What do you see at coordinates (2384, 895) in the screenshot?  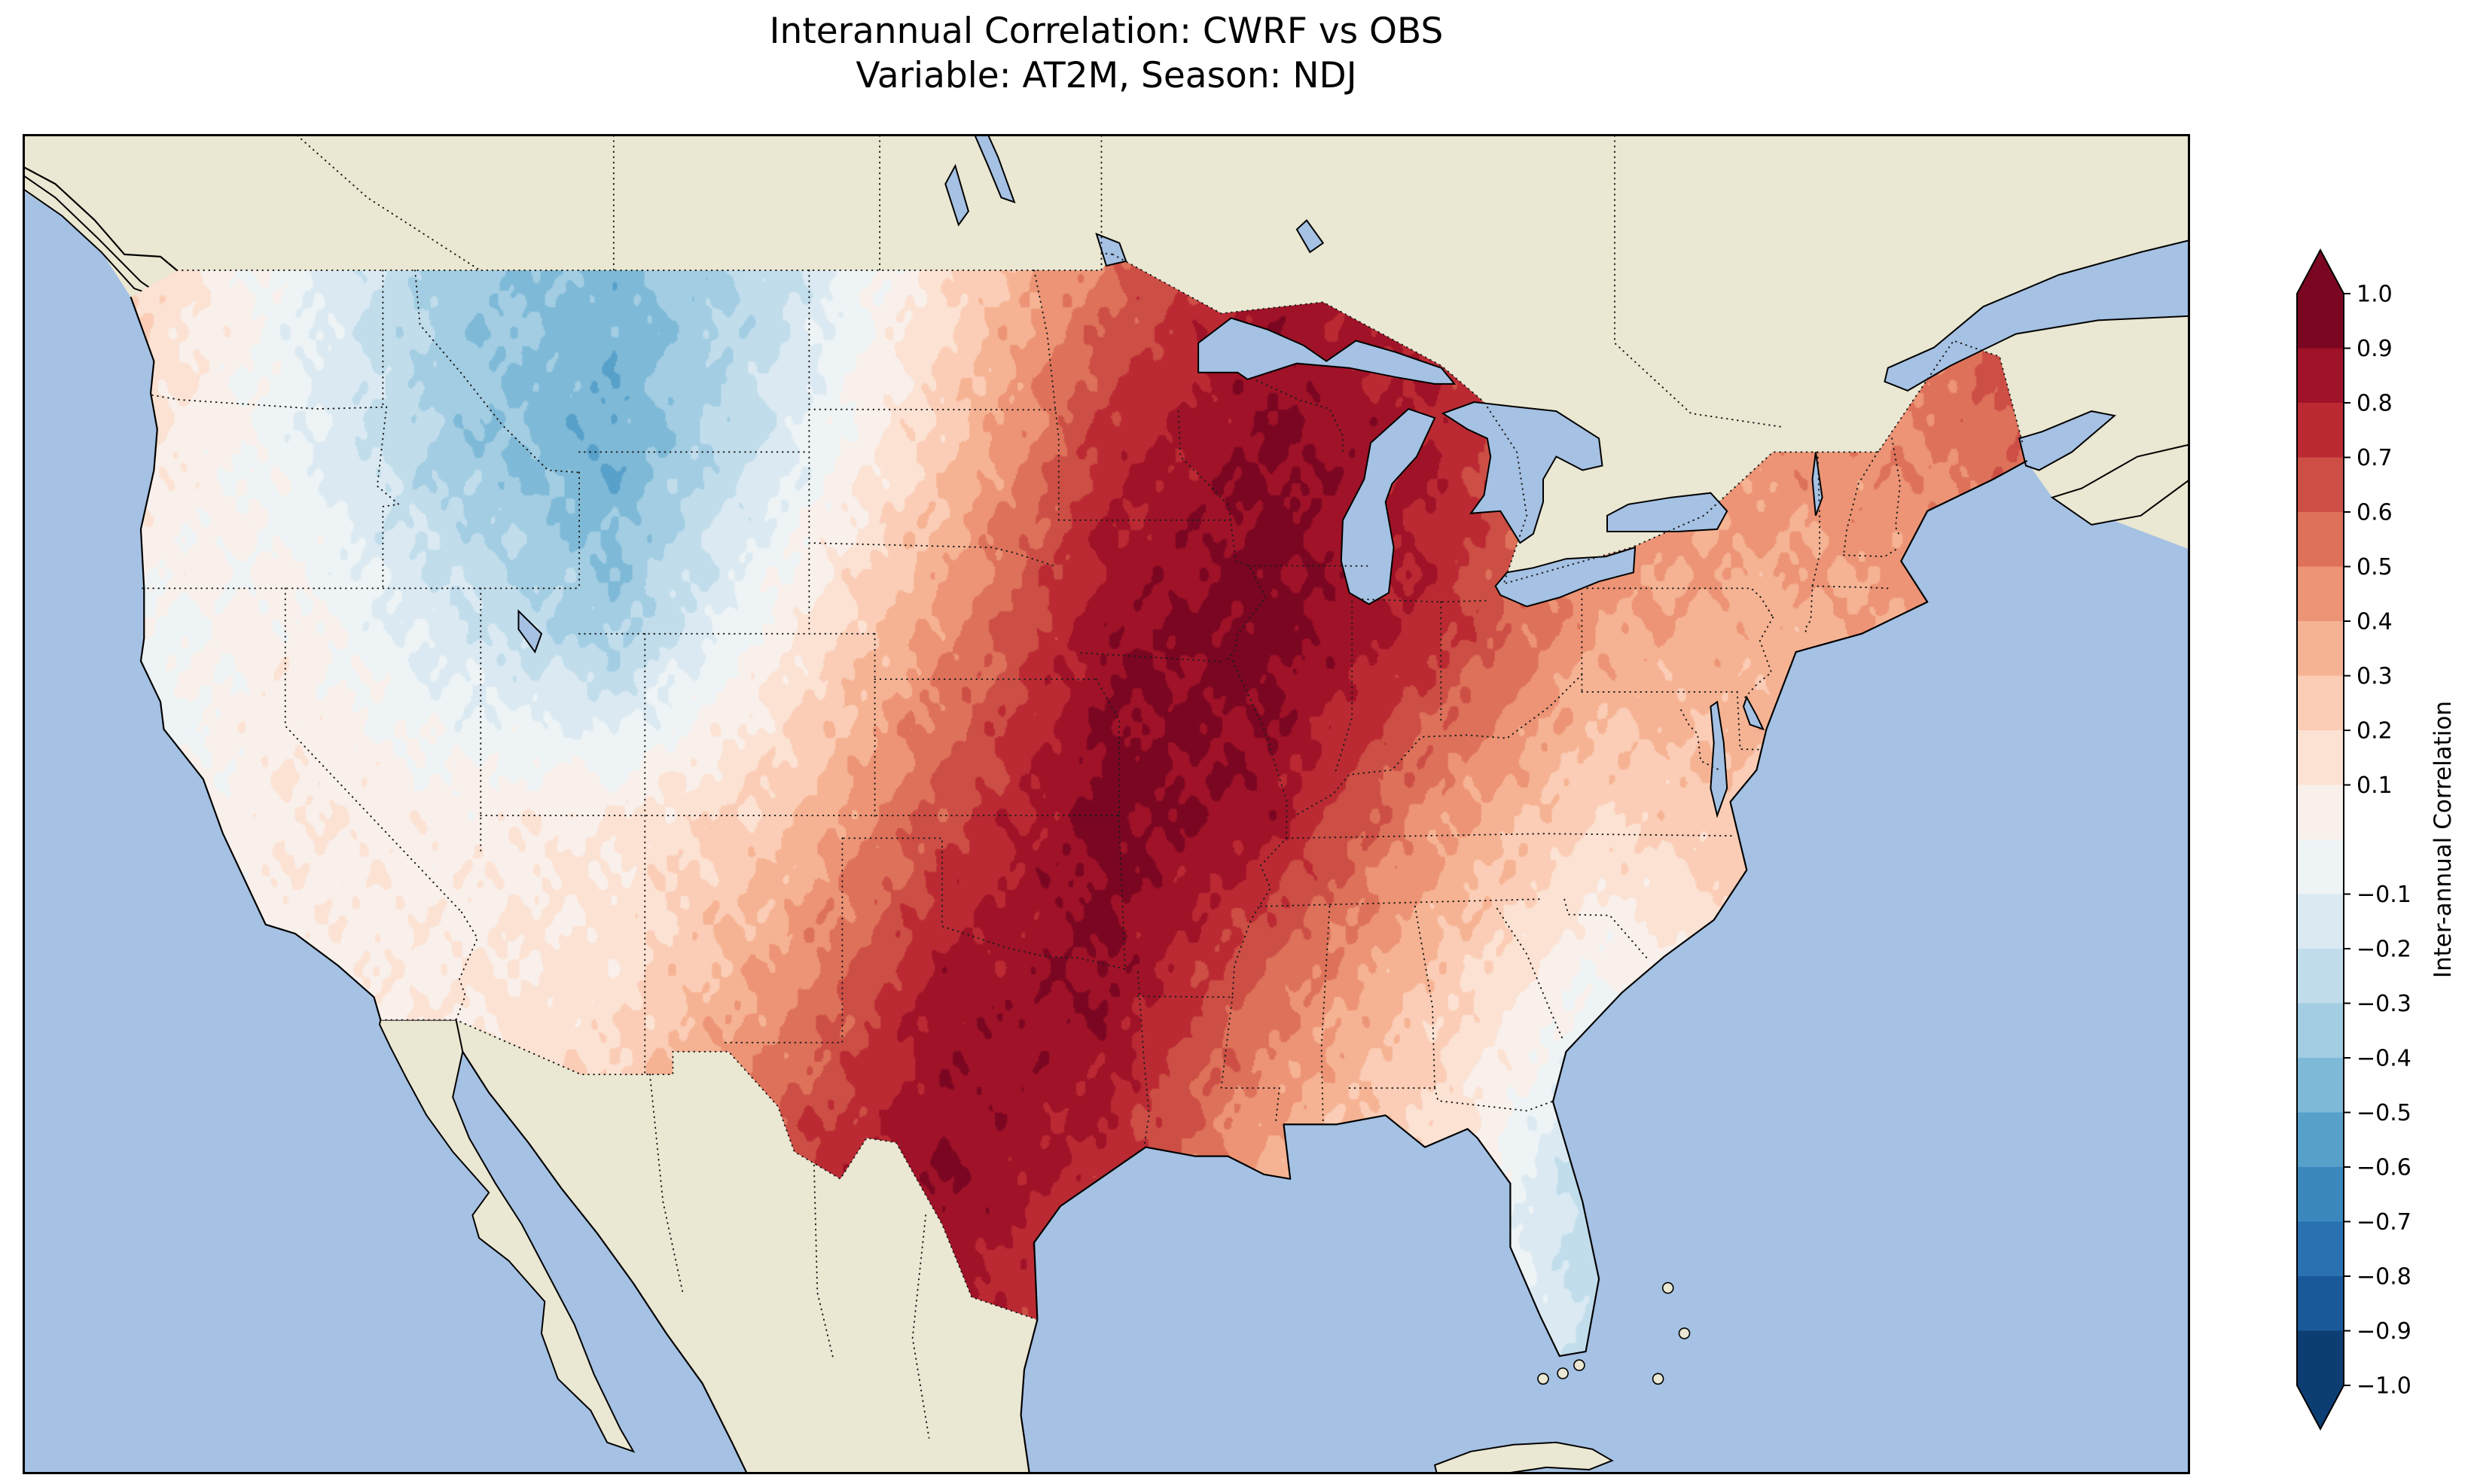 I see `colorbar-tick-label: −0.1` at bounding box center [2384, 895].